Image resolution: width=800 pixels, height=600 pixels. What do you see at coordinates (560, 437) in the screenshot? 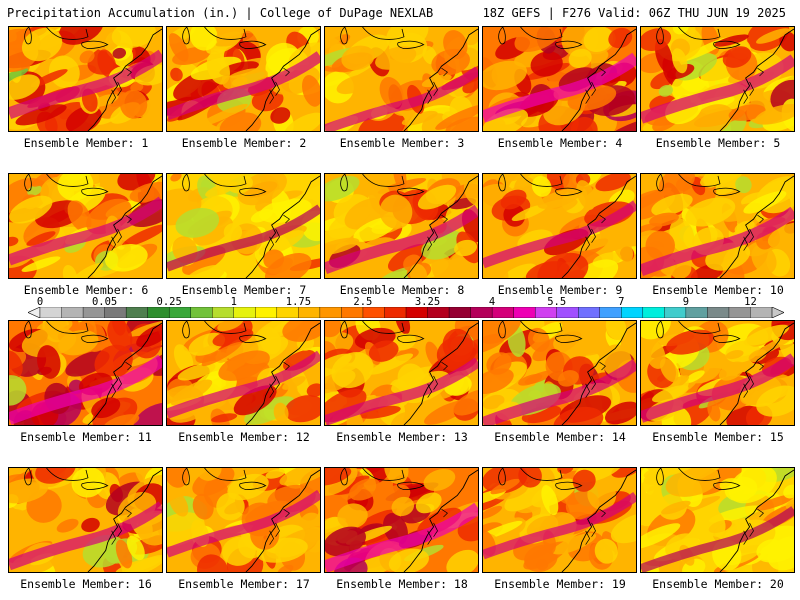
I see `ensemble-member-label: Ensemble Member: 14` at bounding box center [560, 437].